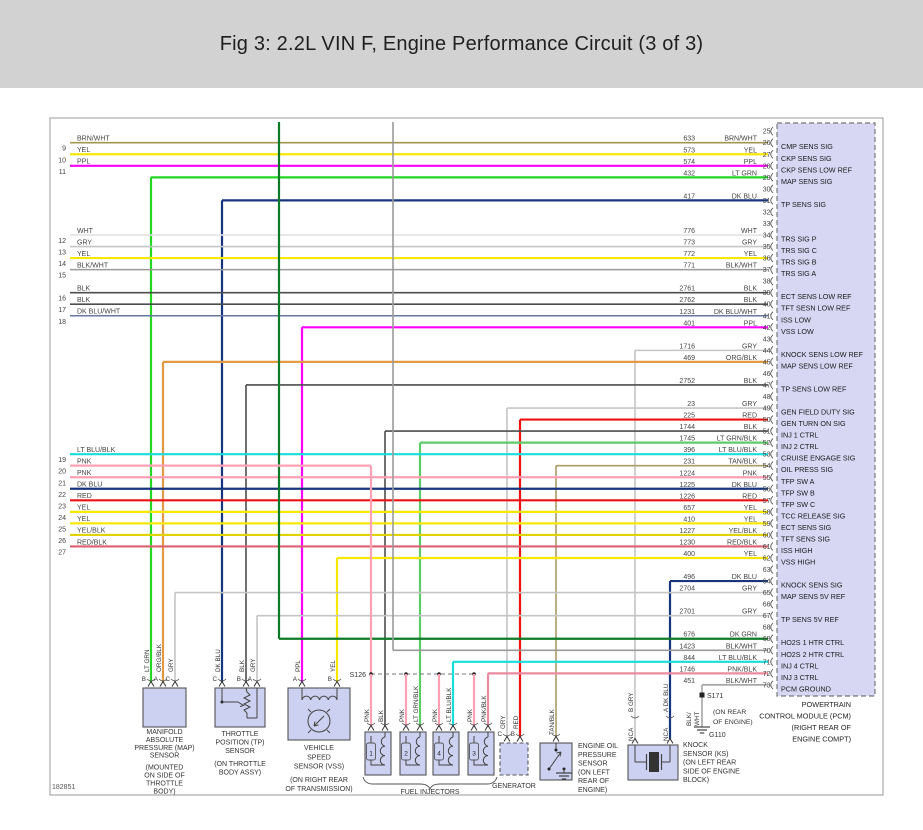  Describe the element at coordinates (821, 739) in the screenshot. I see `pcm-name: ENGINE COMPT)` at that location.